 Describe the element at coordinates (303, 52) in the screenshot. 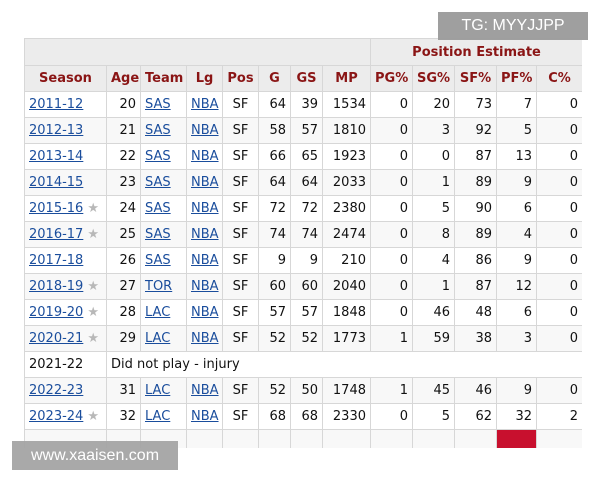

I see `group-header-row: Position Estimate` at that location.